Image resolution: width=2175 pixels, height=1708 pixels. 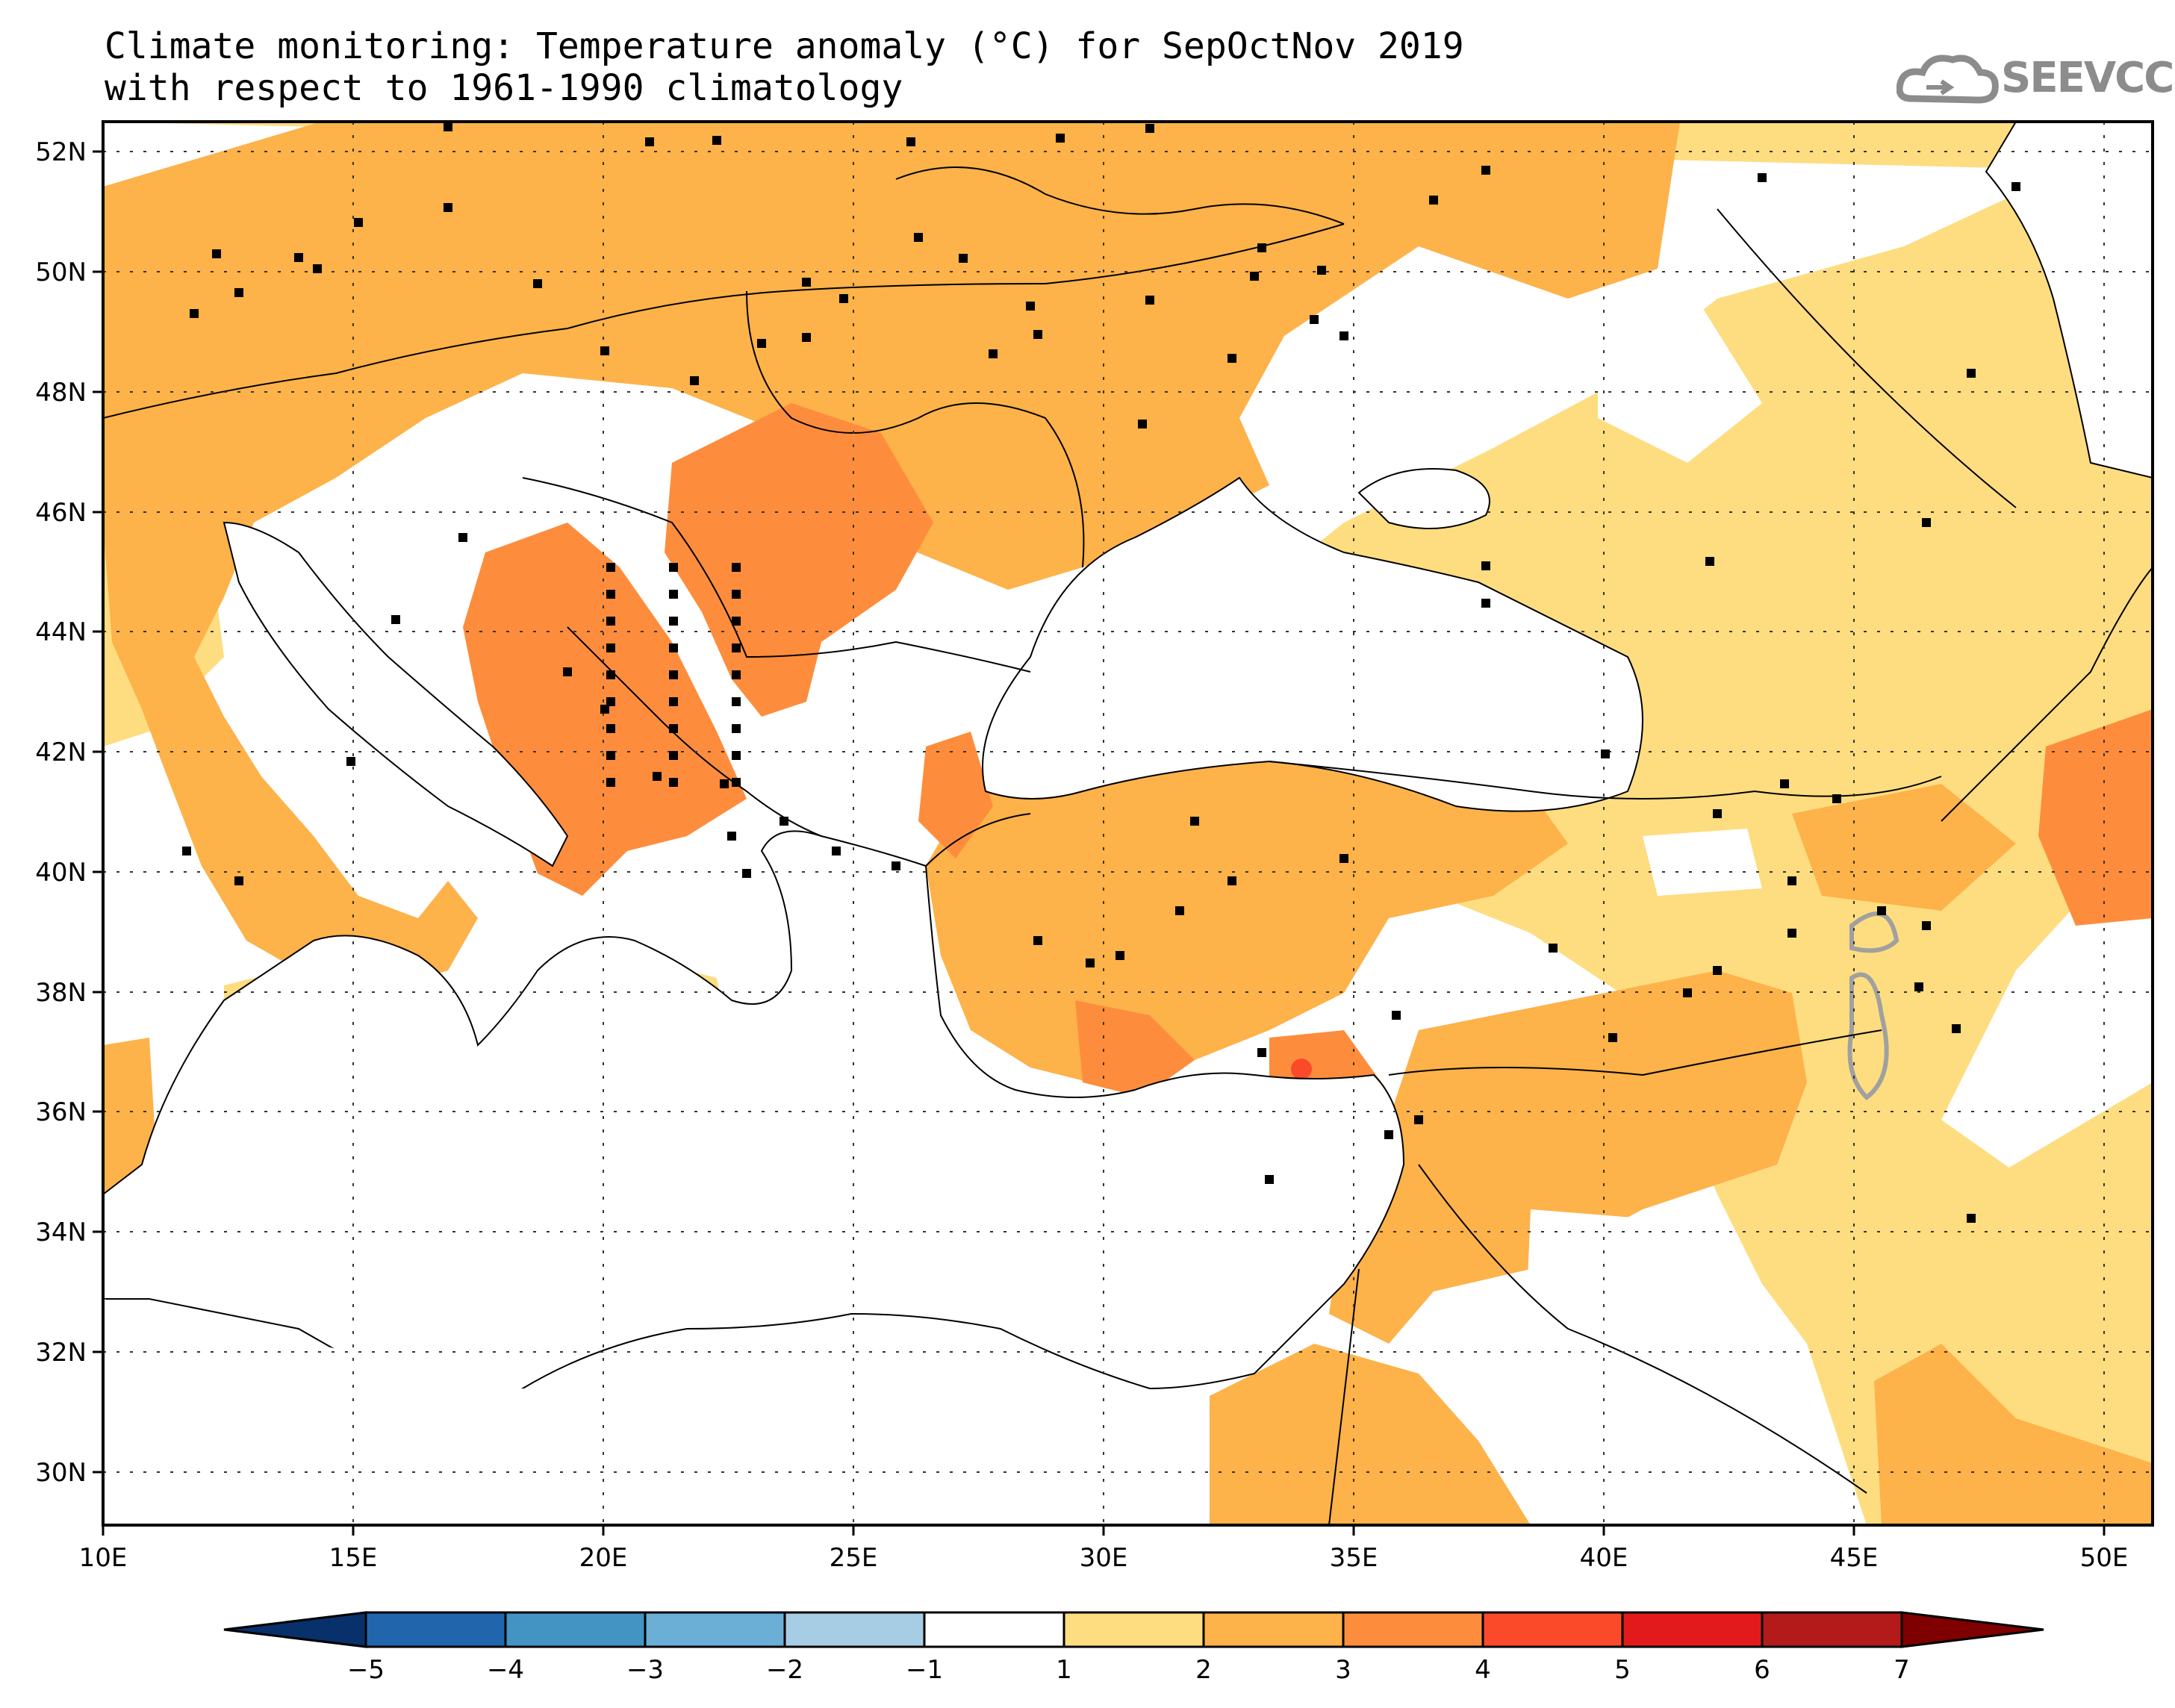 I want to click on lon-label: 50E, so click(x=2104, y=1558).